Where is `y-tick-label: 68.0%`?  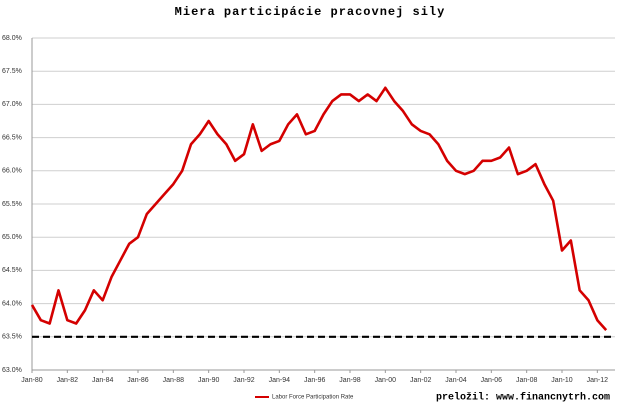 y-tick-label: 68.0% is located at coordinates (12, 38).